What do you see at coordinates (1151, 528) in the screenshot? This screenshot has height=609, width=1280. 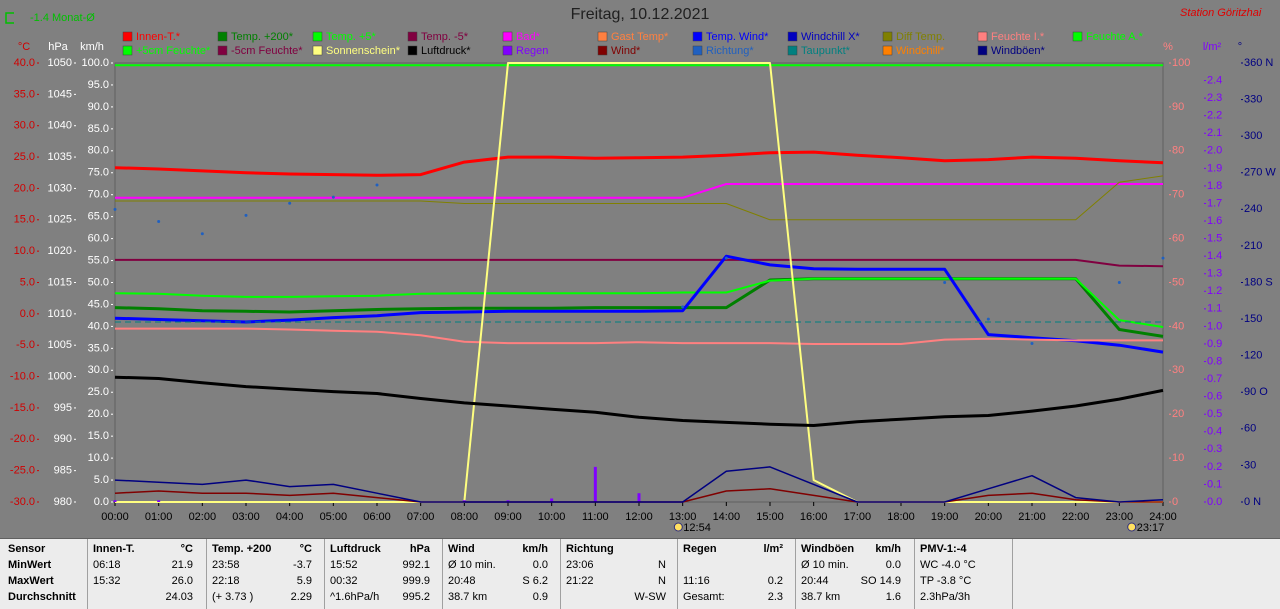 I see `annotation: 23:17` at bounding box center [1151, 528].